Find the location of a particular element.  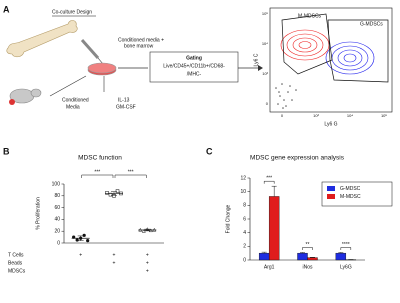

significance-label: ** is located at coordinates (308, 245).